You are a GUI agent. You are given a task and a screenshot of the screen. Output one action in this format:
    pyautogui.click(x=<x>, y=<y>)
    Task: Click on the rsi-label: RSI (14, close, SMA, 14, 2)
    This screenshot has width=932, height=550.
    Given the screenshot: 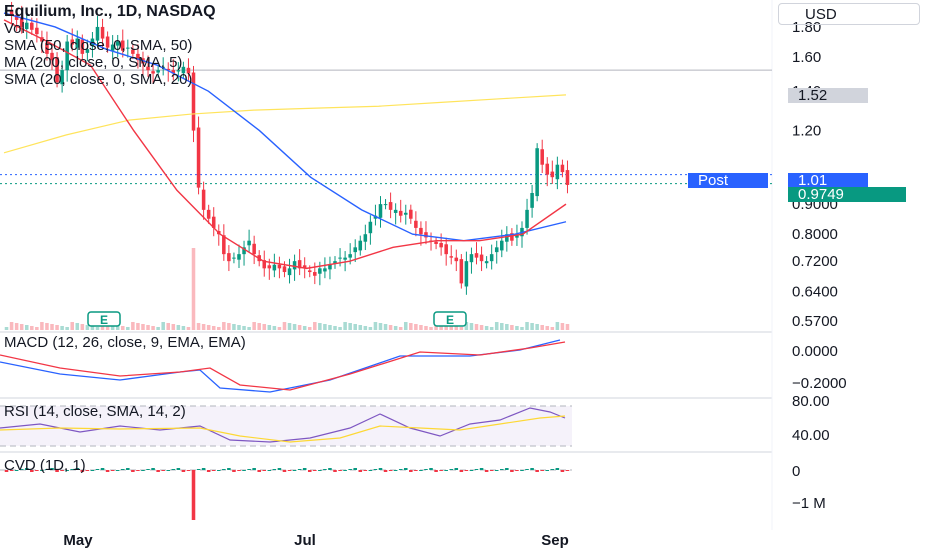 What is the action you would take?
    pyautogui.click(x=95, y=411)
    